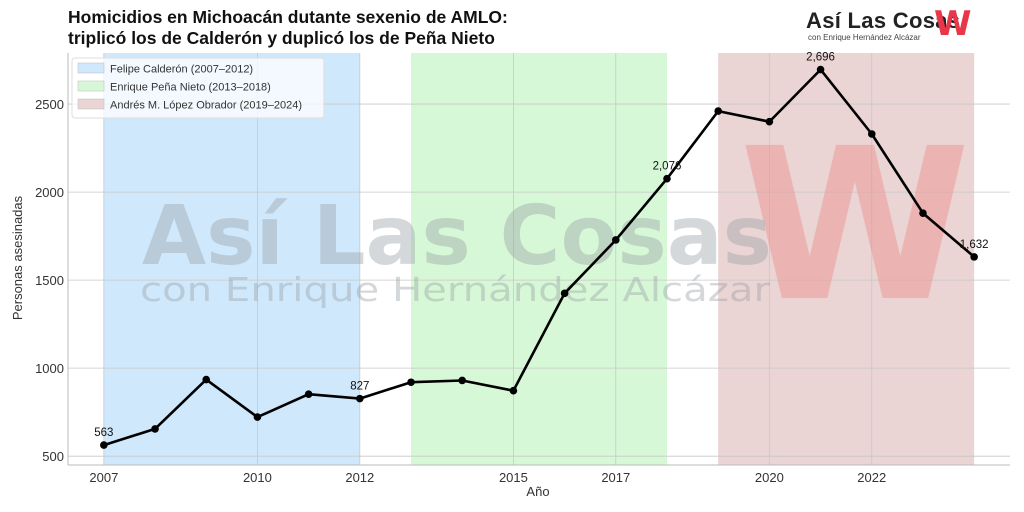 This screenshot has width=1024, height=512. Describe the element at coordinates (103, 433) in the screenshot. I see `data-label: 563` at that location.